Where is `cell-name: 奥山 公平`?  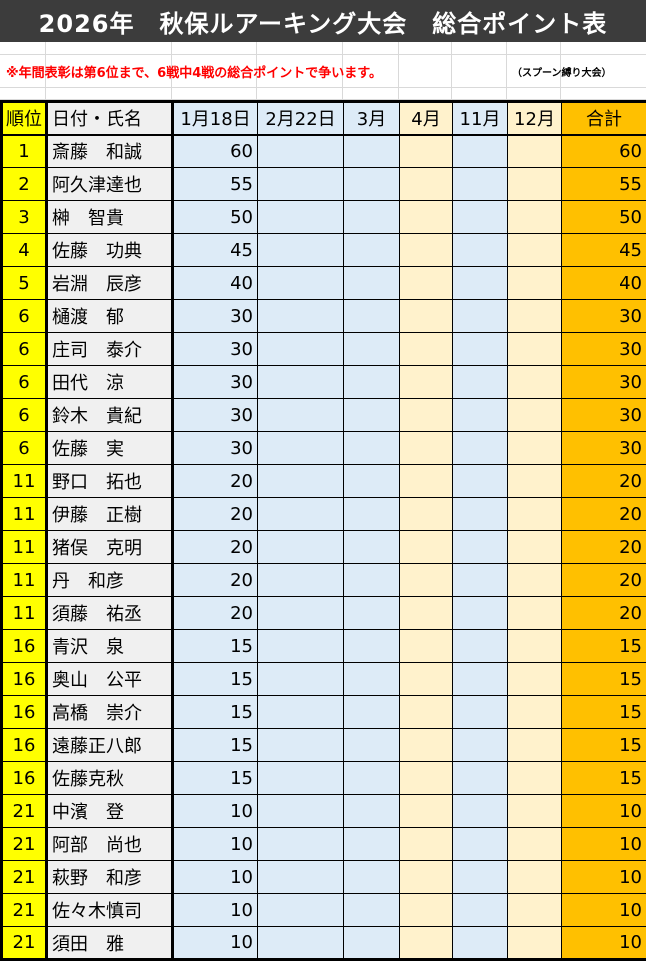
cell-name: 奥山 公平 is located at coordinates (110, 679).